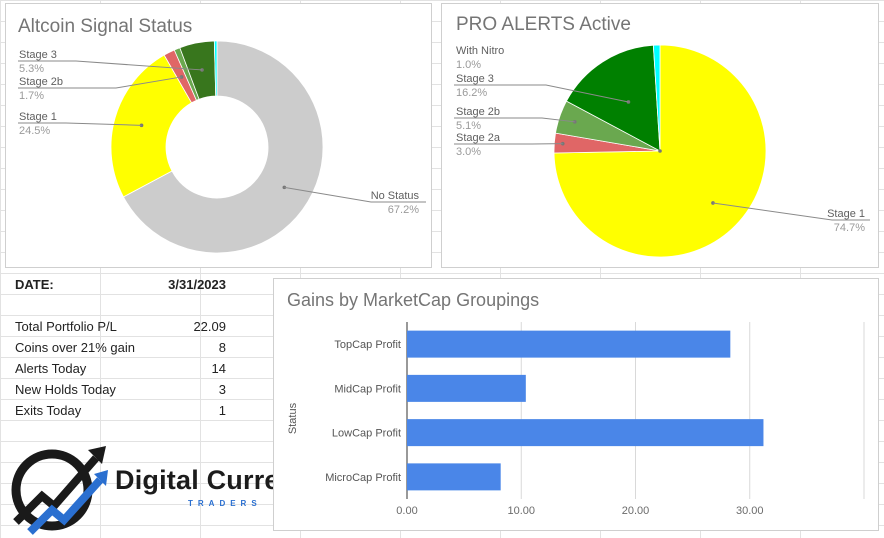 This screenshot has height=538, width=884. I want to click on category-label: TopCap Profit, so click(367, 345).